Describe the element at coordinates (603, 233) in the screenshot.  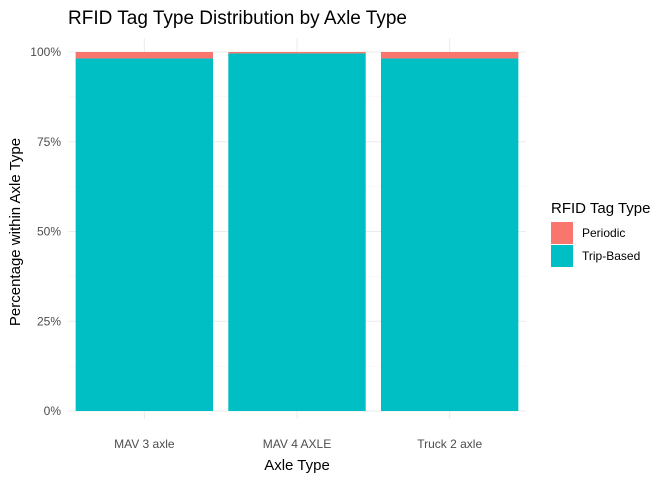
I see `legend-label-periodic: Periodic` at that location.